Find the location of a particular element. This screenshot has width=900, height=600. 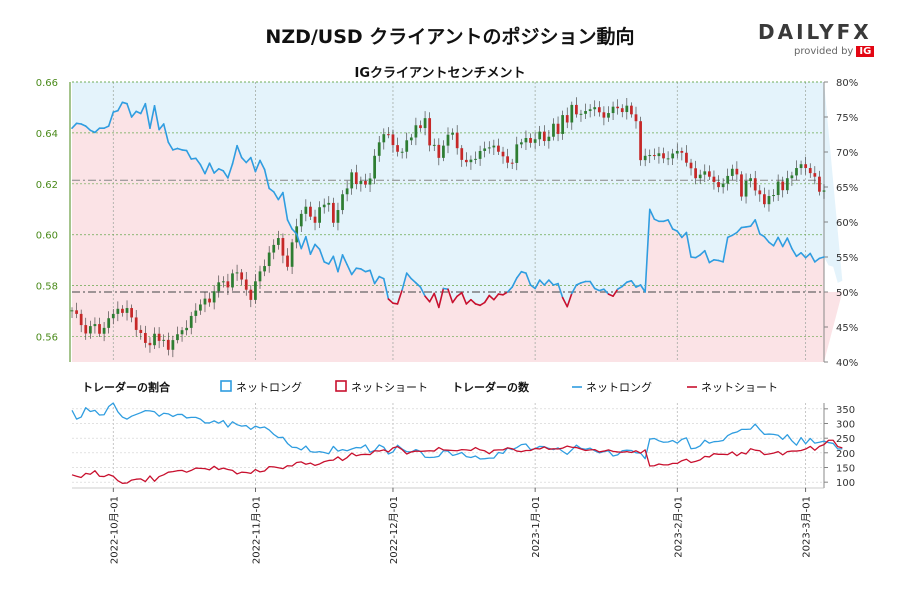

logo-provided-by: provided by IG is located at coordinates (834, 51).